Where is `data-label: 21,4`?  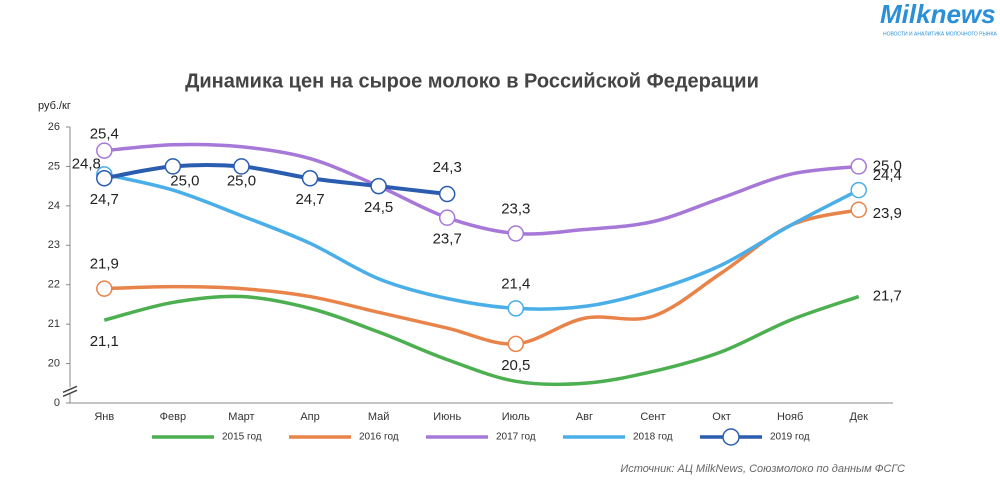
data-label: 21,4 is located at coordinates (515, 283).